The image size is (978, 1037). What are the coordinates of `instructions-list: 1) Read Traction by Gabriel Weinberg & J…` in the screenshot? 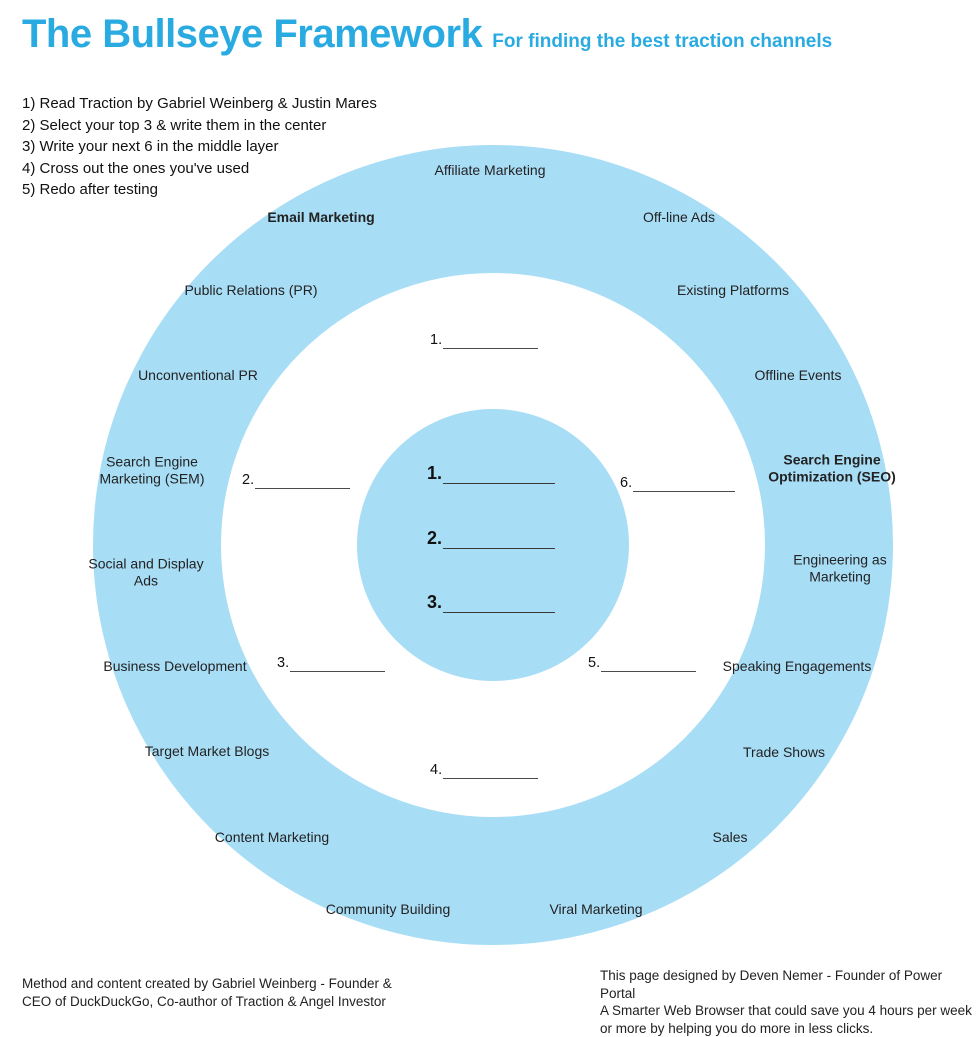 It's located at (199, 147).